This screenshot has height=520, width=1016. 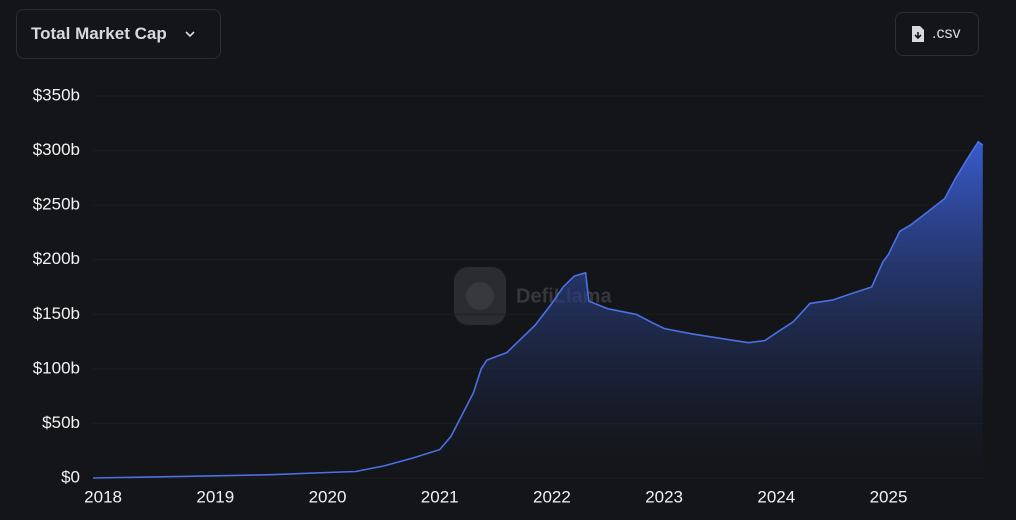 What do you see at coordinates (440, 496) in the screenshot?
I see `x-tick-label: 2021` at bounding box center [440, 496].